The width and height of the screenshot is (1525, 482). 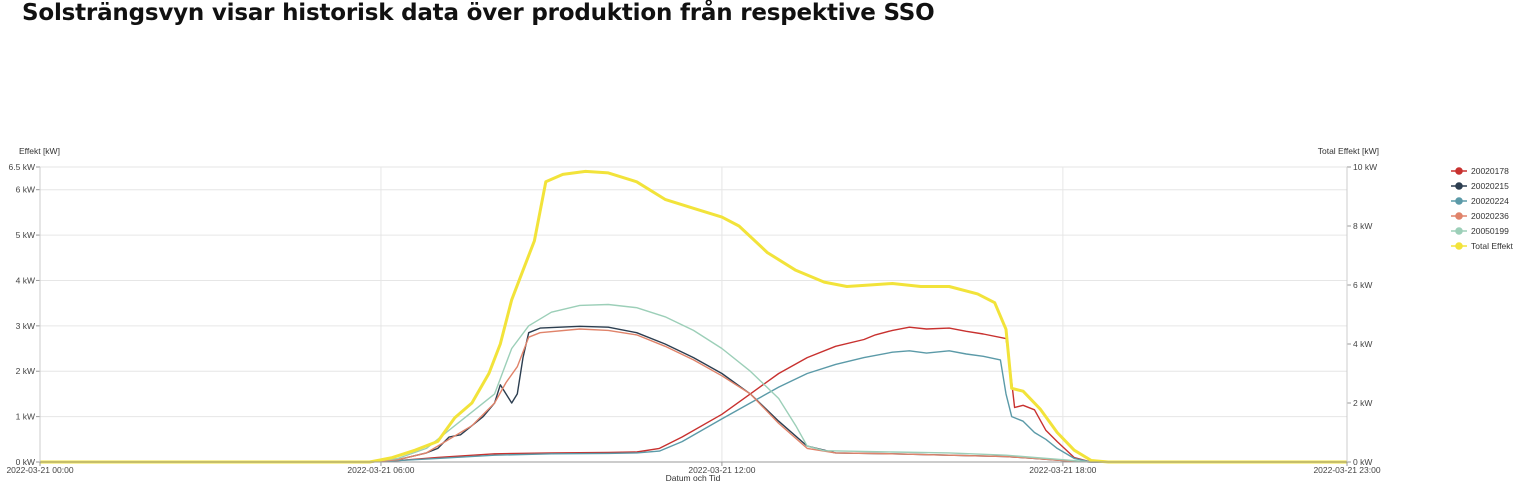 I want to click on x-axis-title: Datum och Tid, so click(x=693, y=477).